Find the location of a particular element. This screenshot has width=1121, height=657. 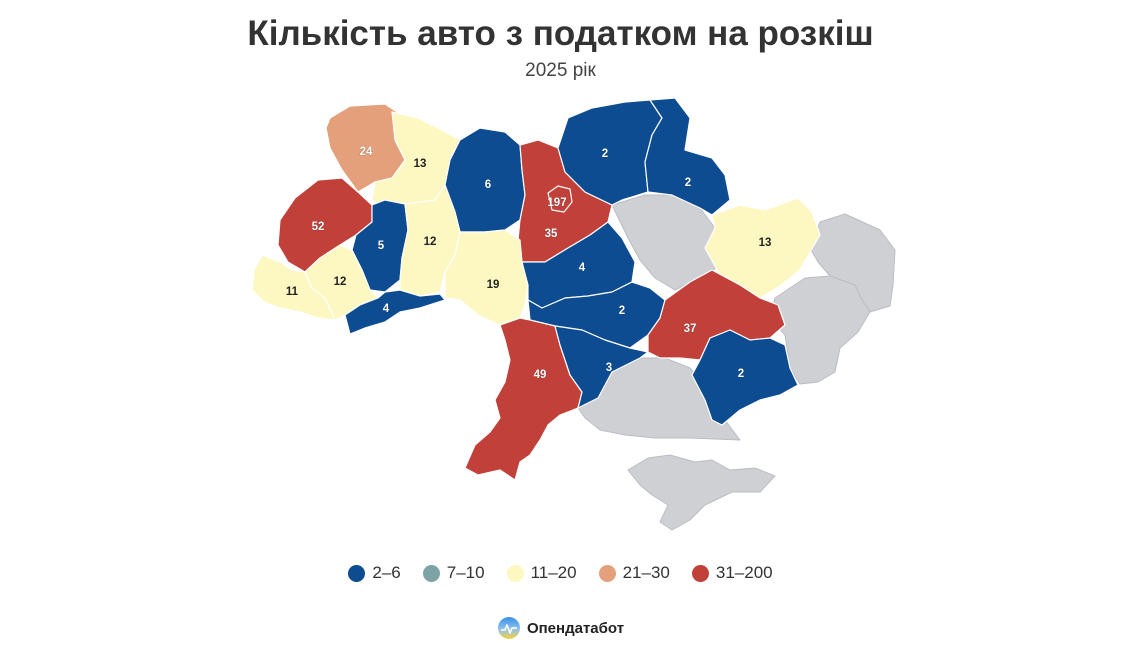

region-kharkiv is located at coordinates (762, 248).